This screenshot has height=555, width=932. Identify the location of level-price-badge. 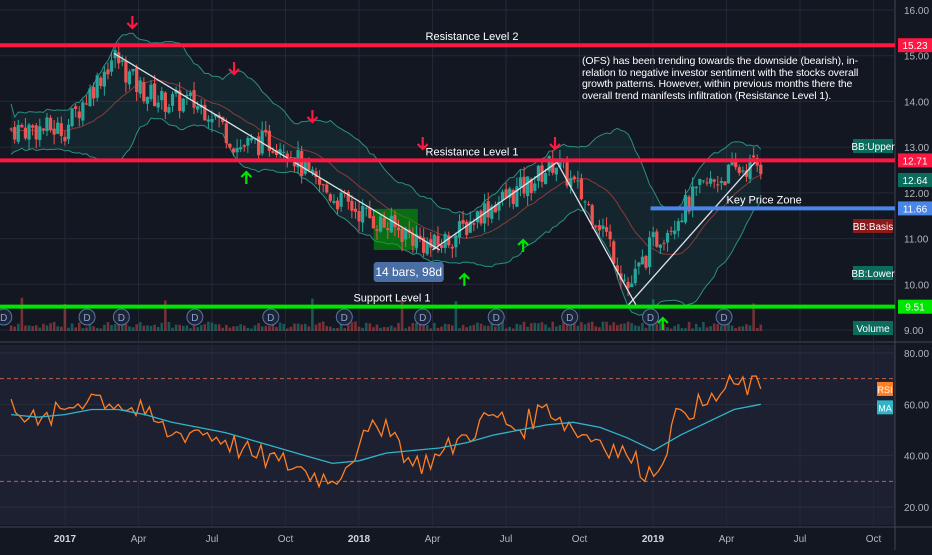
(915, 45).